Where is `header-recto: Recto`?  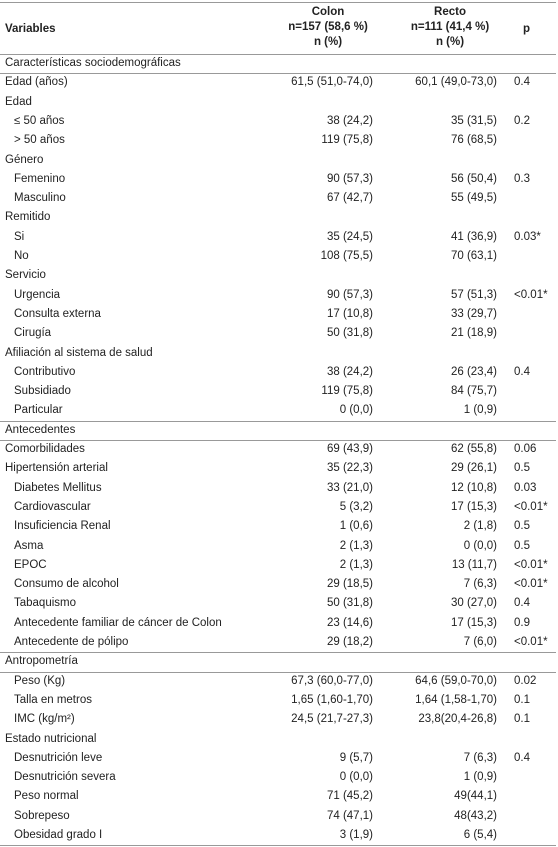
header-recto: Recto is located at coordinates (450, 12).